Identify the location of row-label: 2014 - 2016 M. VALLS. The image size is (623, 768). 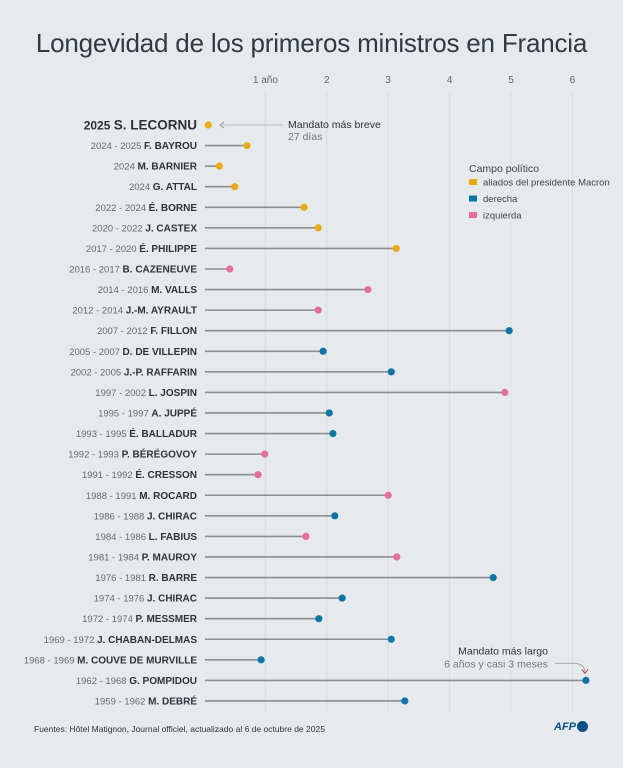
(148, 290).